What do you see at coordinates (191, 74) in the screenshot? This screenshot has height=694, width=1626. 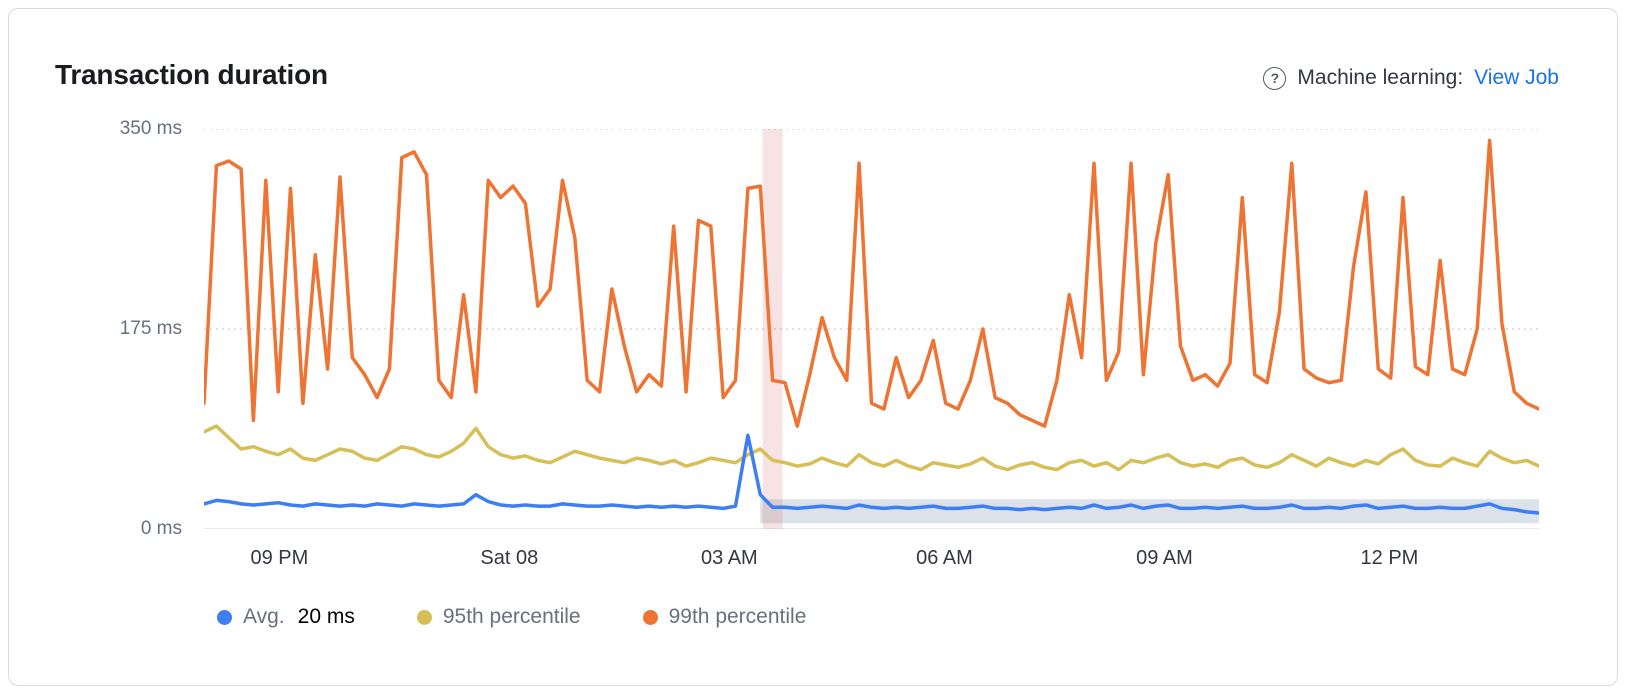 I see `panel-title: Transaction duration` at bounding box center [191, 74].